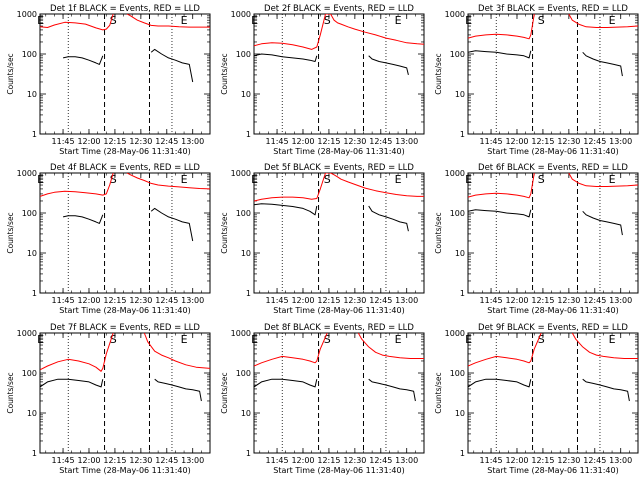  Describe the element at coordinates (339, 328) in the screenshot. I see `panel-title: Det 8f BLACK = Events, RED = LLD` at that location.